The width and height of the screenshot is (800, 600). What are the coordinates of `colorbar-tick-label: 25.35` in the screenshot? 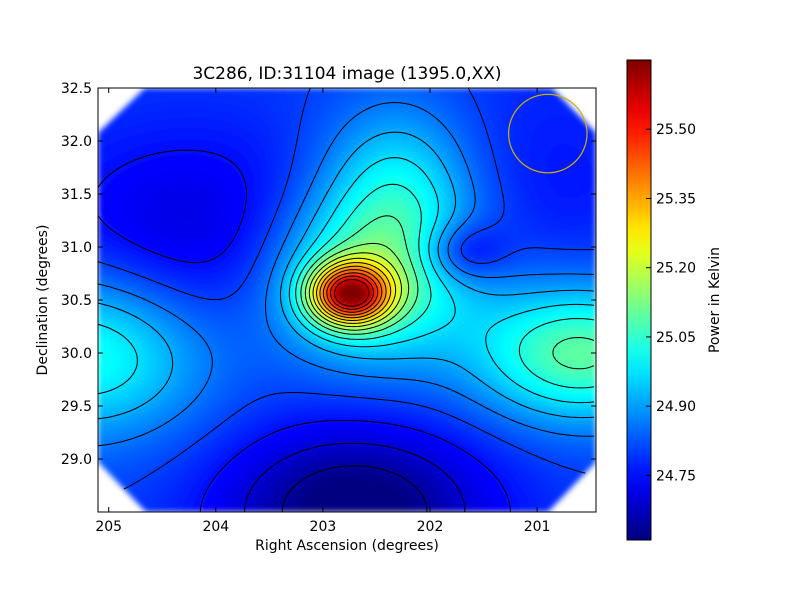 It's located at (676, 199).